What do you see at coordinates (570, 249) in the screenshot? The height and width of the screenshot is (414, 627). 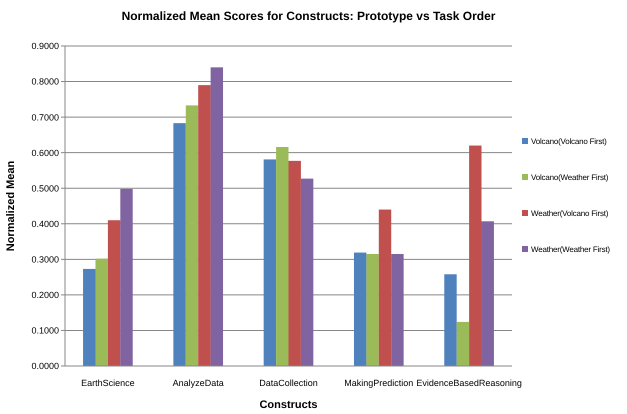 I see `legend-label: Weather(Weather First)` at bounding box center [570, 249].